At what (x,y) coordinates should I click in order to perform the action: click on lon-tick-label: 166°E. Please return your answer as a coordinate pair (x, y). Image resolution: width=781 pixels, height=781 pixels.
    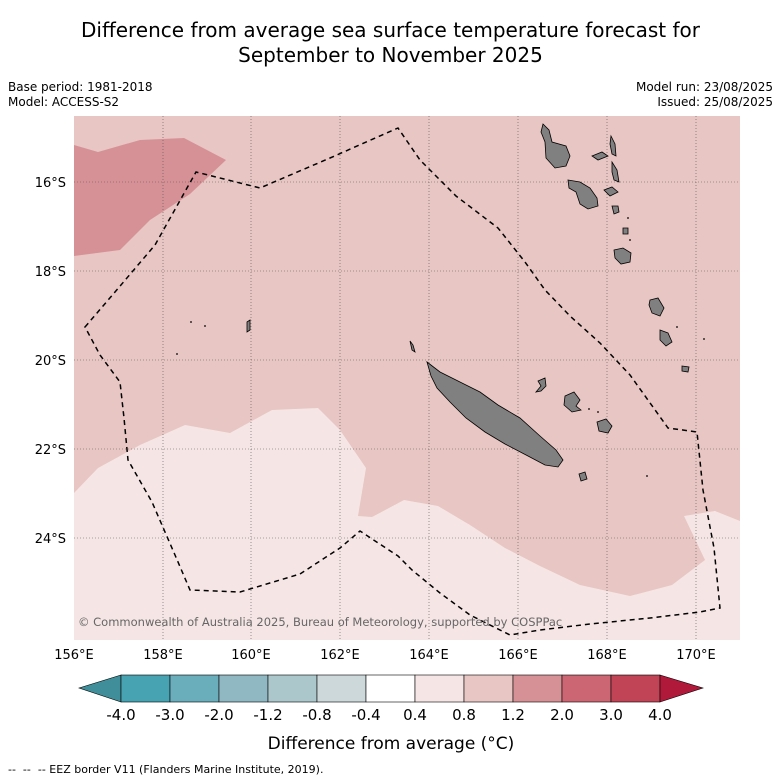
    Looking at the image, I should click on (518, 655).